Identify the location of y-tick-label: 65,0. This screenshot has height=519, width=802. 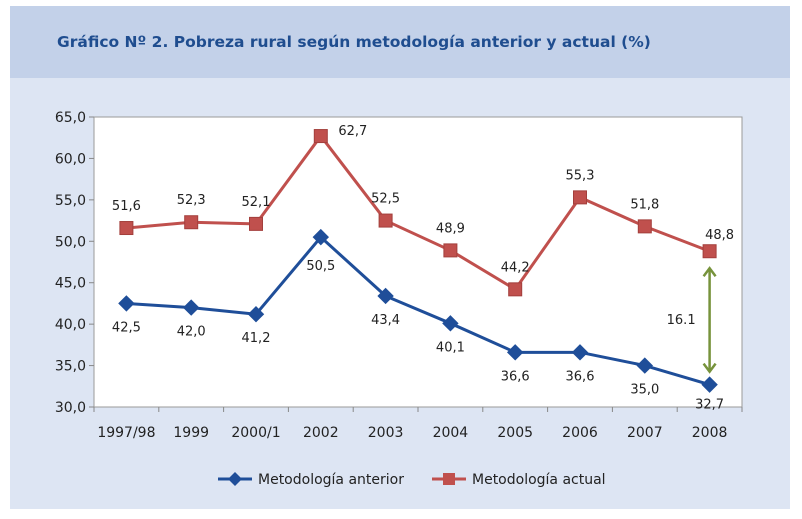
(70, 118).